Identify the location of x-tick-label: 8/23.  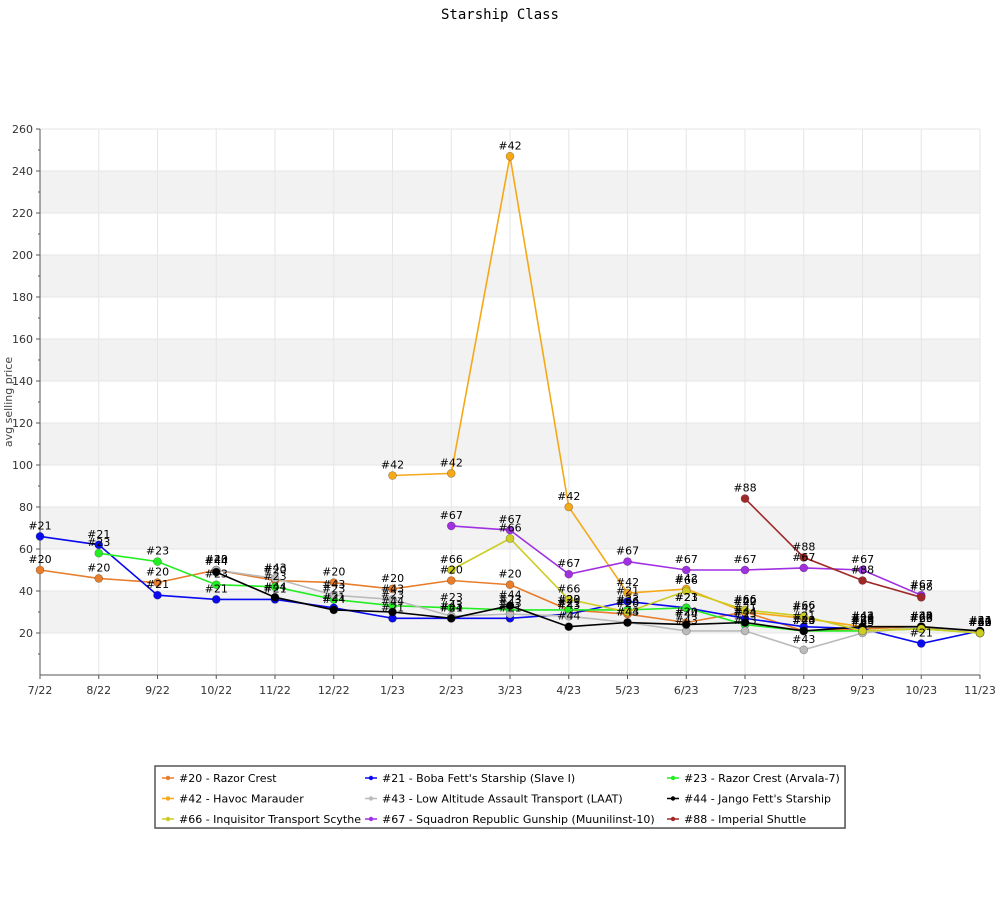
(803, 690).